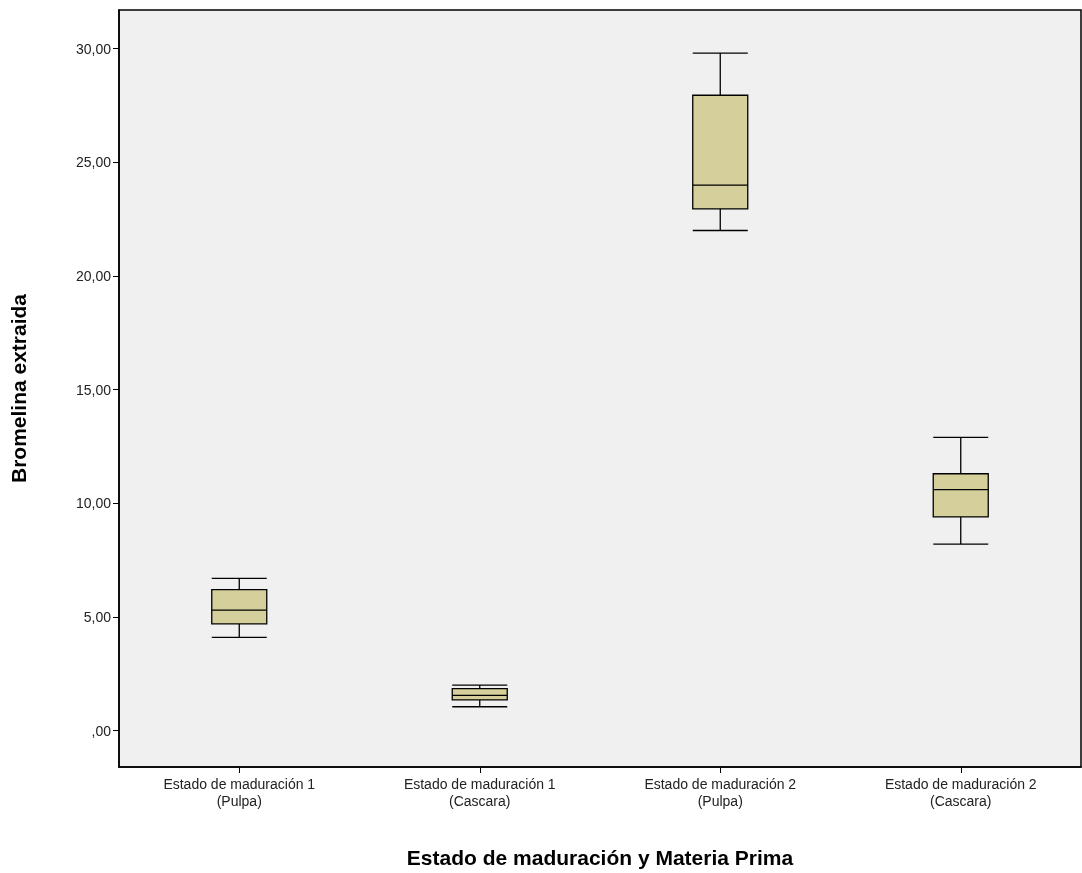  I want to click on y-tick-label: 15,00, so click(93, 389).